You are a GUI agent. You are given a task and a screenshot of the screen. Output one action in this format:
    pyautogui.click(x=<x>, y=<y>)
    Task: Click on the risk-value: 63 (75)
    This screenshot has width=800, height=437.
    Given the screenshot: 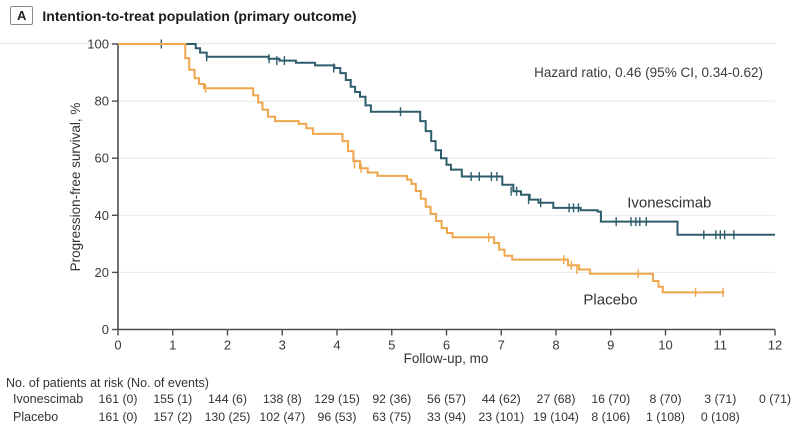 What is the action you would take?
    pyautogui.click(x=392, y=417)
    